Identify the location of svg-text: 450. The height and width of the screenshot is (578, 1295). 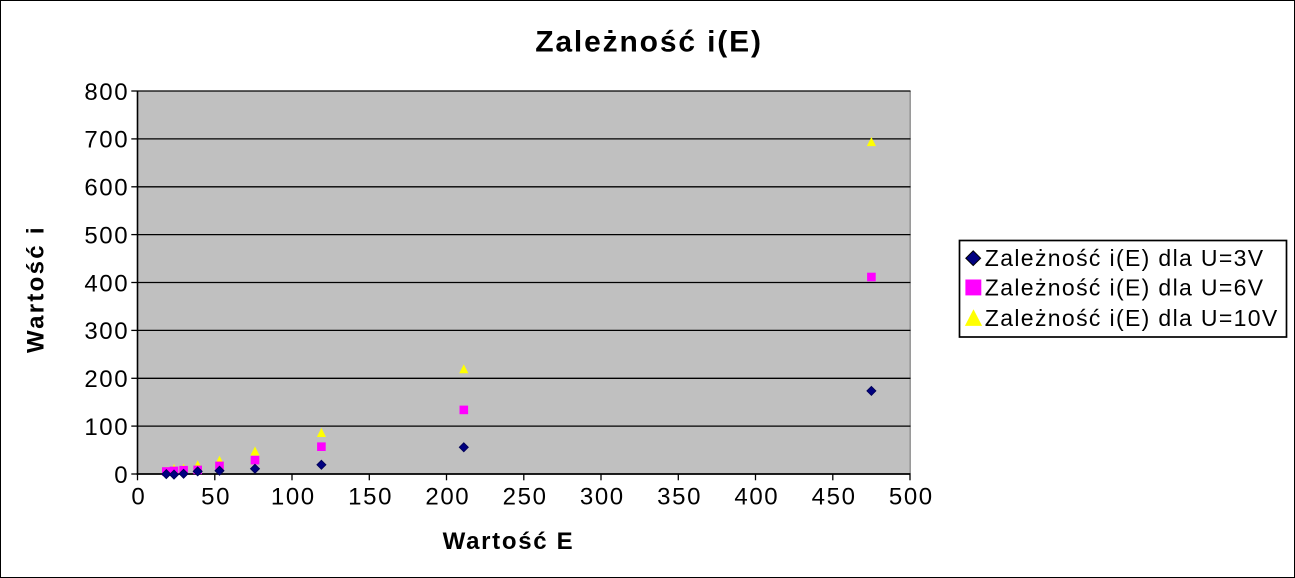
(834, 496).